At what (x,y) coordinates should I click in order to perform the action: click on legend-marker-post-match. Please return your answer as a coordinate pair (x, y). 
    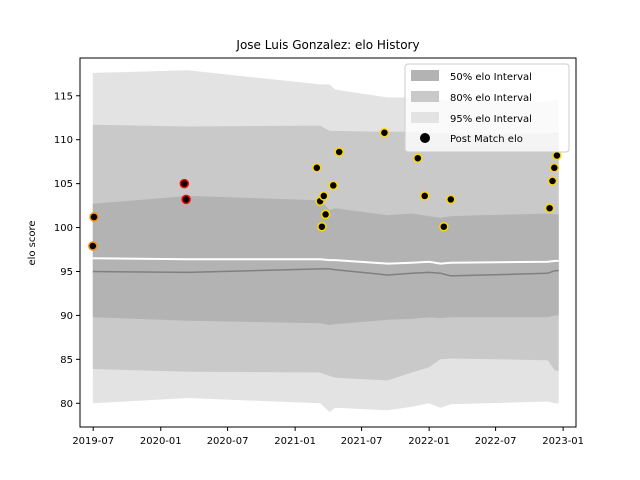
    Looking at the image, I should click on (425, 138).